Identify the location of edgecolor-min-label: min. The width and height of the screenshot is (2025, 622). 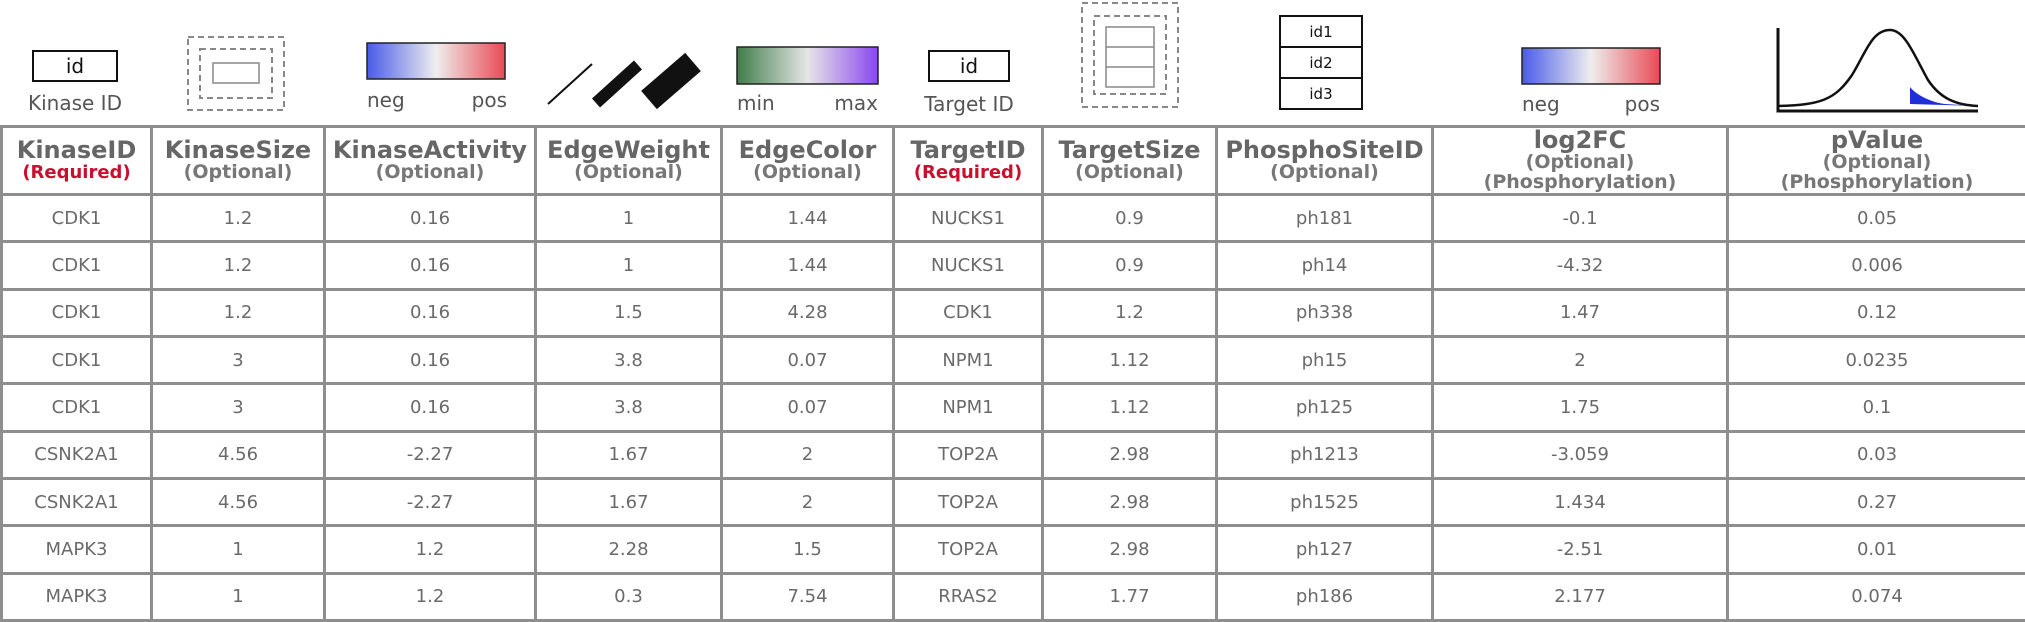
(756, 103).